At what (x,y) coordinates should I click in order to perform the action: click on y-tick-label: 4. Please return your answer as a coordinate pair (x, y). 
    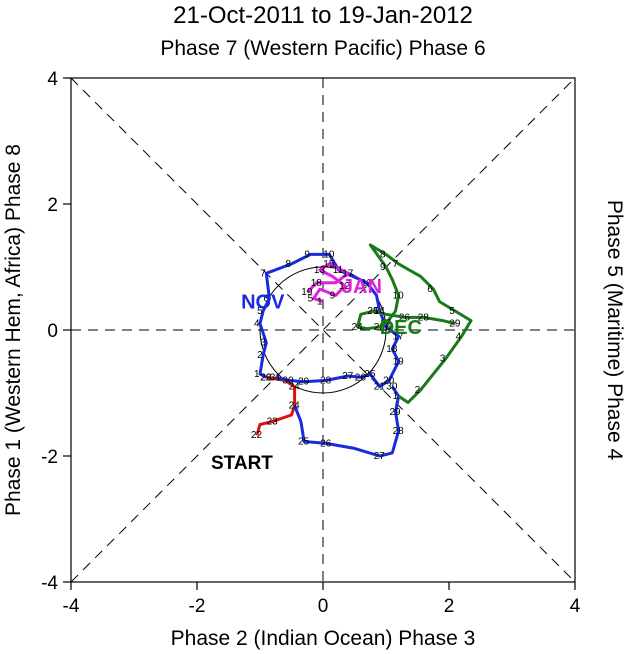
    Looking at the image, I should click on (52, 79).